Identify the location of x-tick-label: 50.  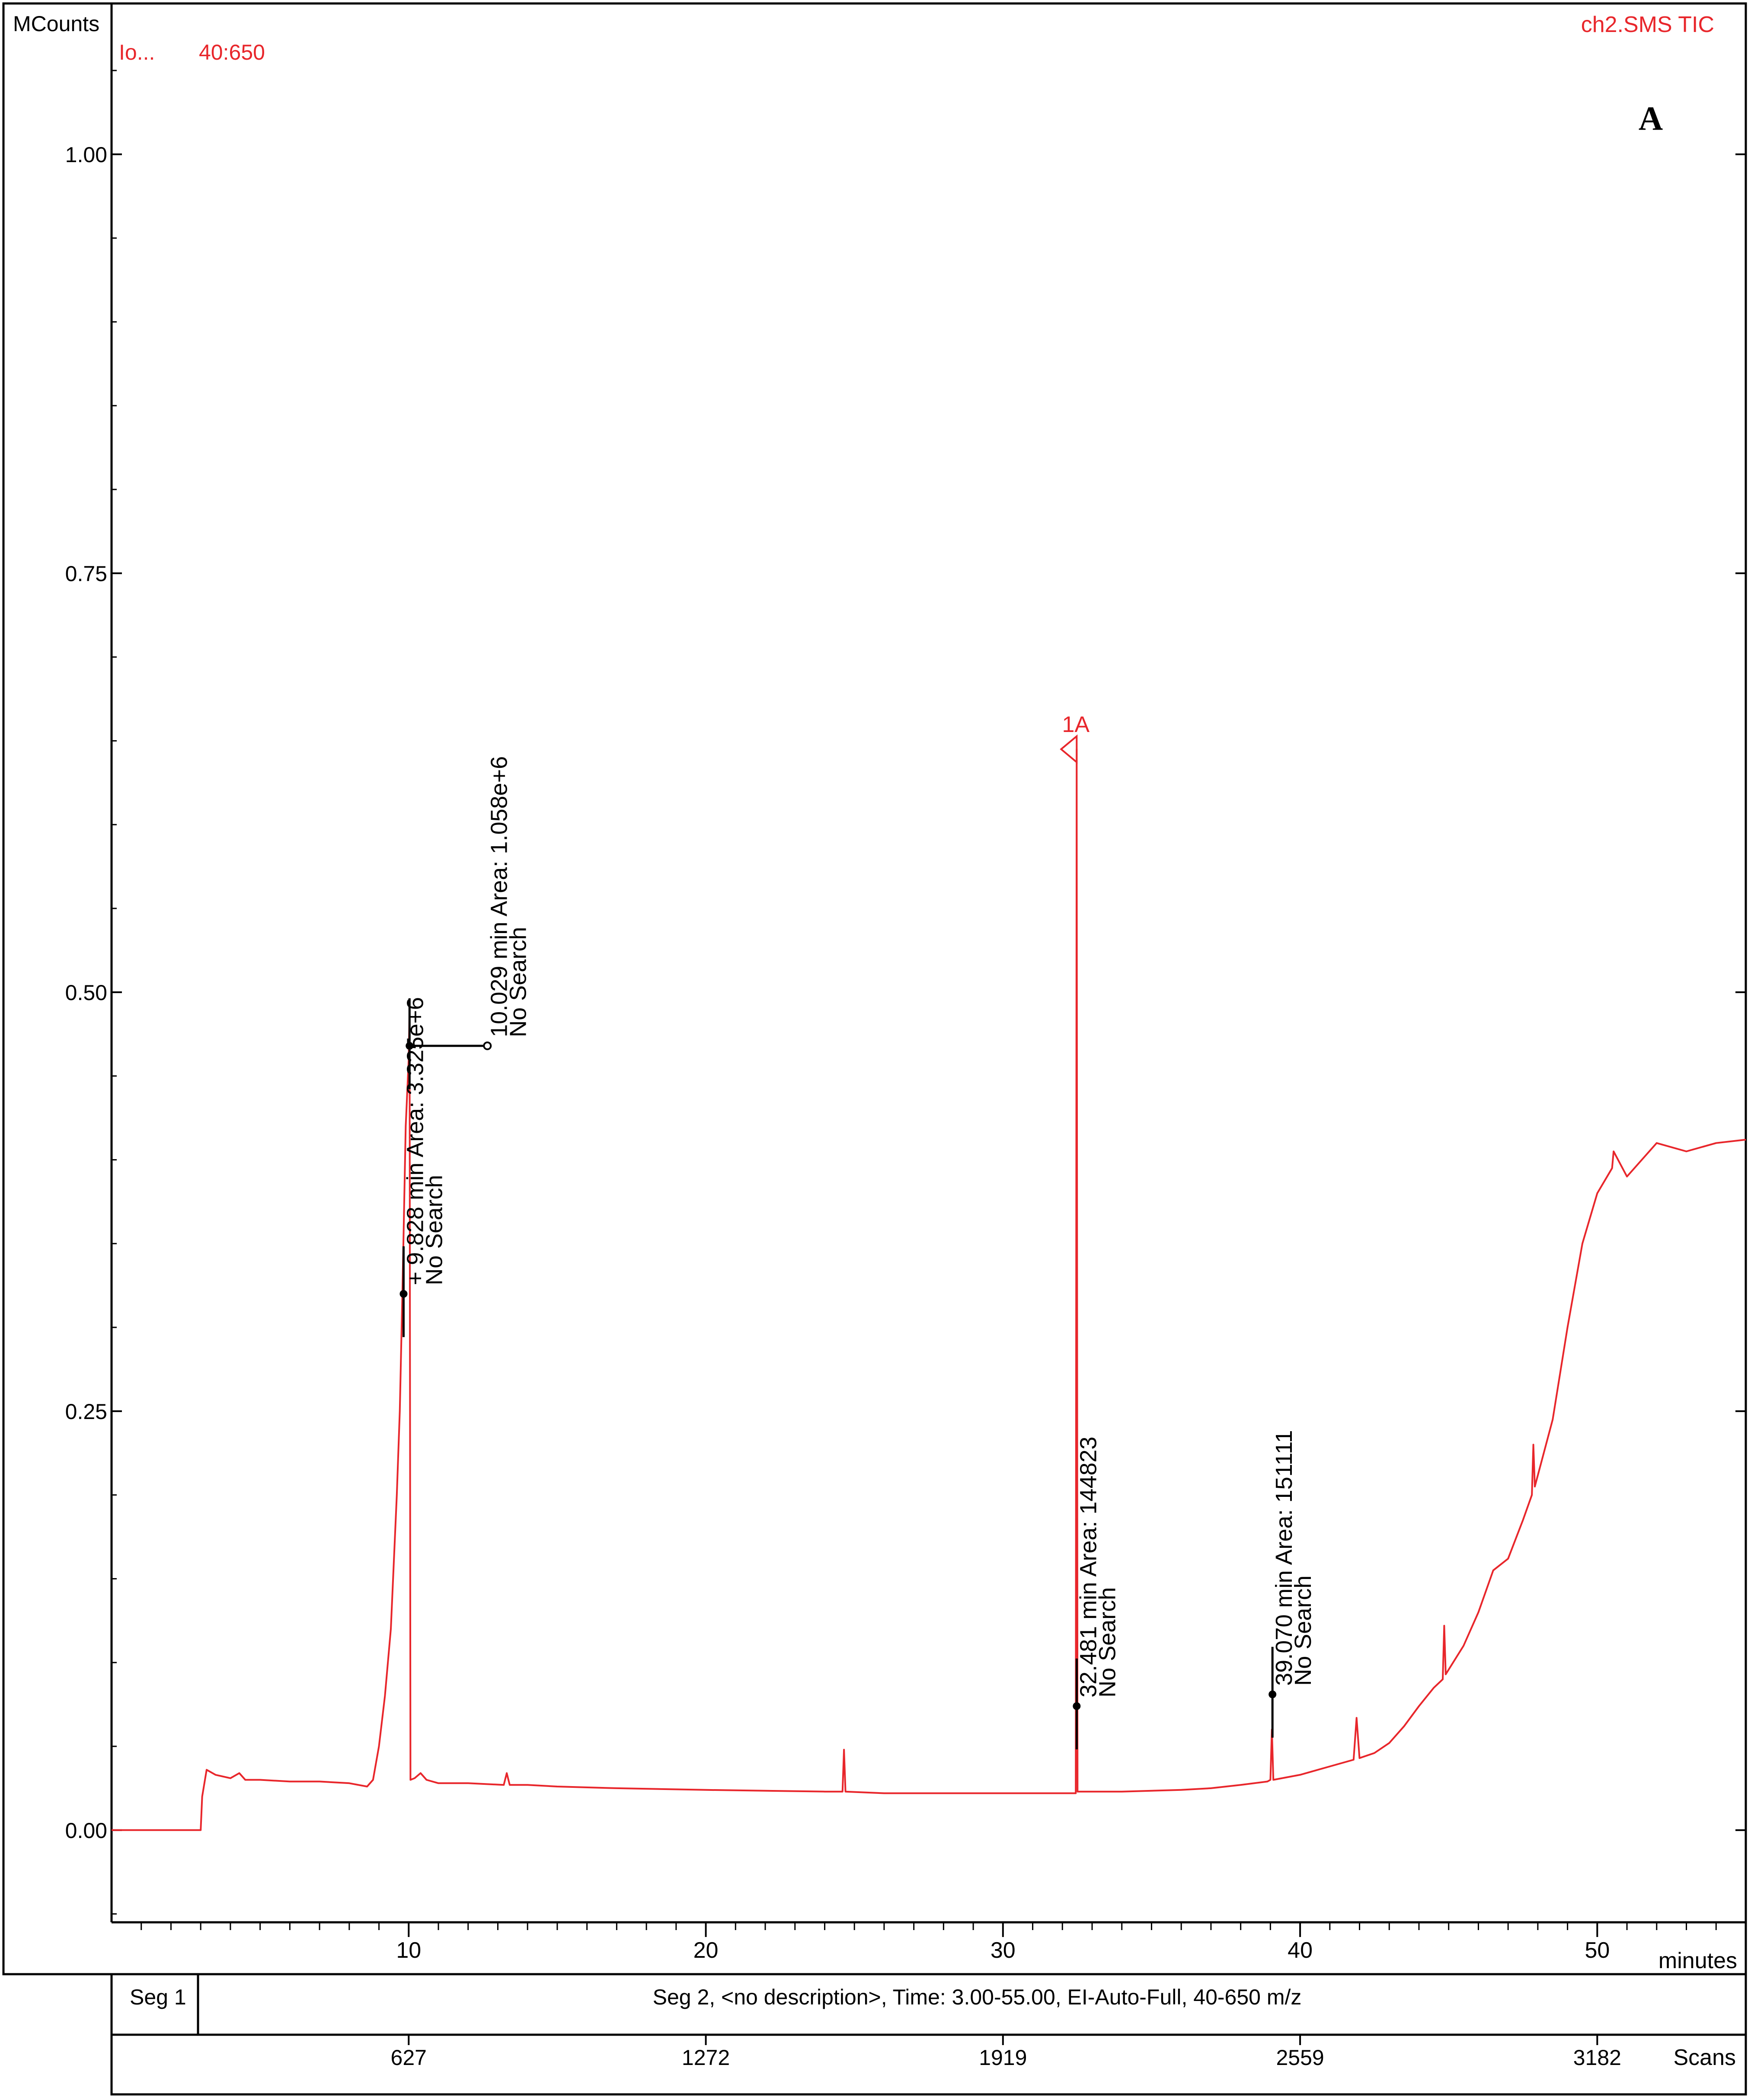
(1597, 1950).